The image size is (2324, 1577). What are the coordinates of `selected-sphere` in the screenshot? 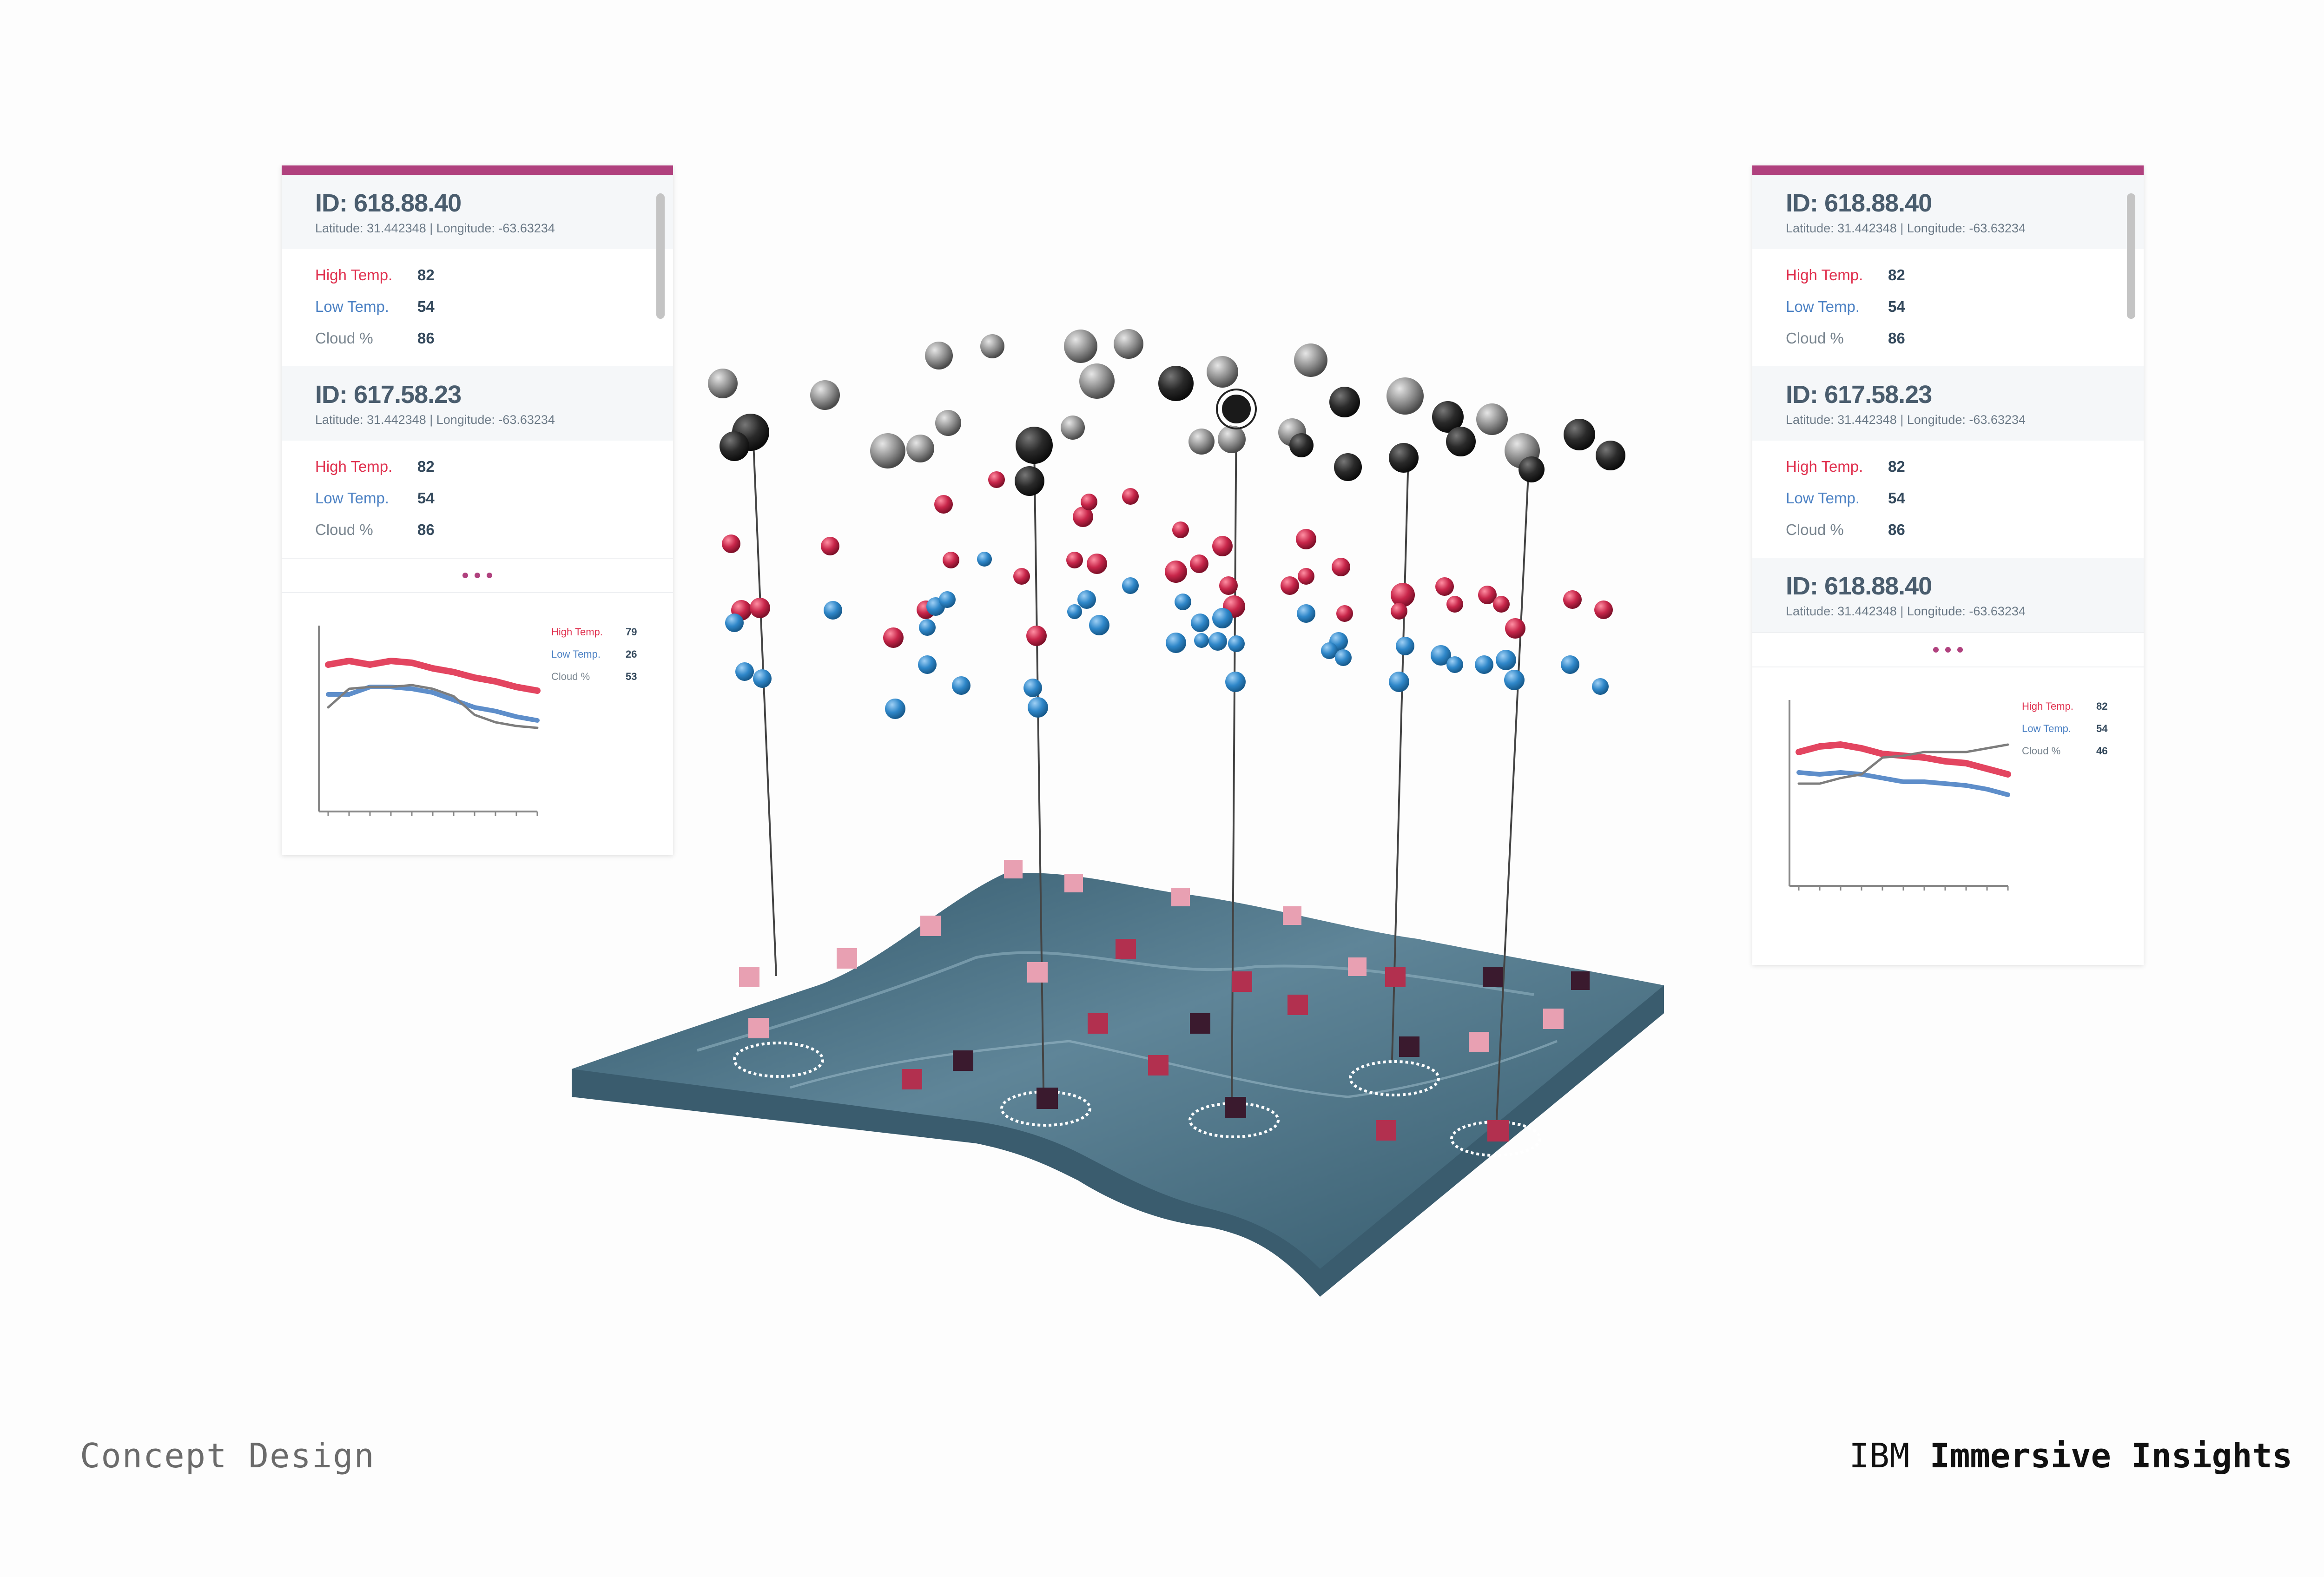 It's located at (1236, 409).